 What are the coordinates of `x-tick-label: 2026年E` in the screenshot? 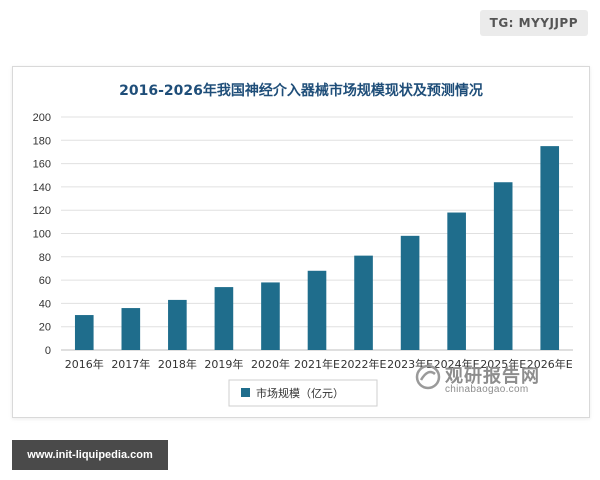 It's located at (550, 364).